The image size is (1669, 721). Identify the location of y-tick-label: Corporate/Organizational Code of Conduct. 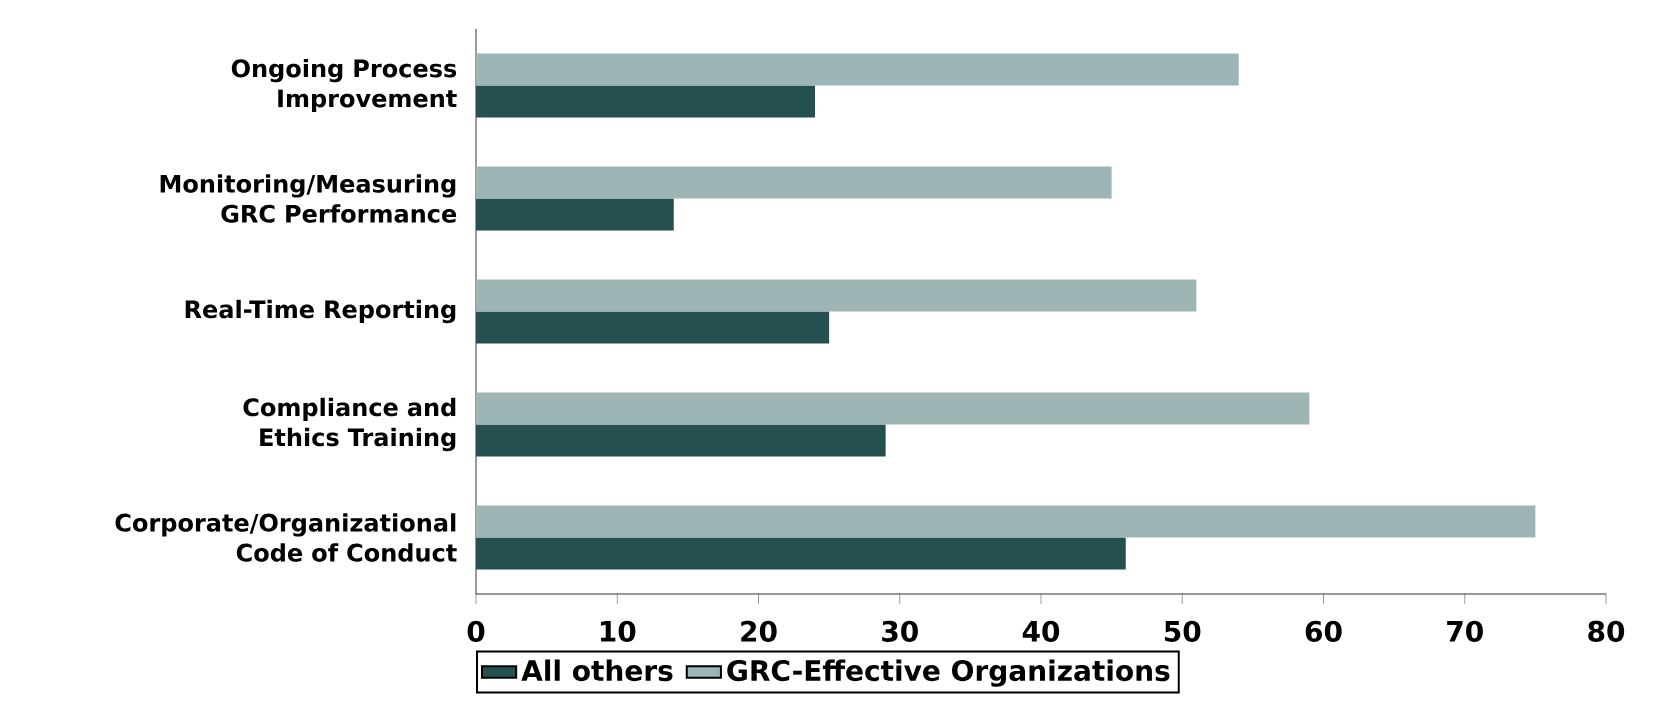
(286, 537).